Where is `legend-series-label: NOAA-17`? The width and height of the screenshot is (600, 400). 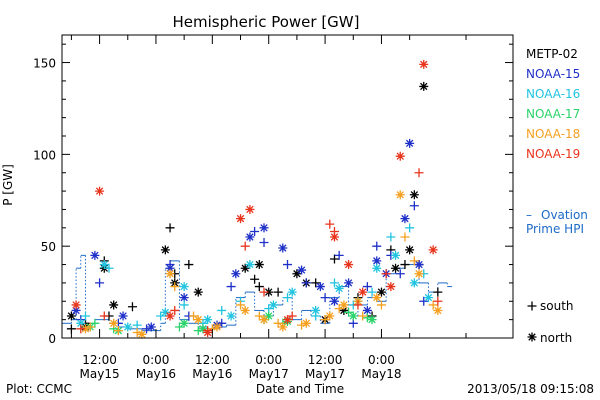 legend-series-label: NOAA-17 is located at coordinates (553, 114).